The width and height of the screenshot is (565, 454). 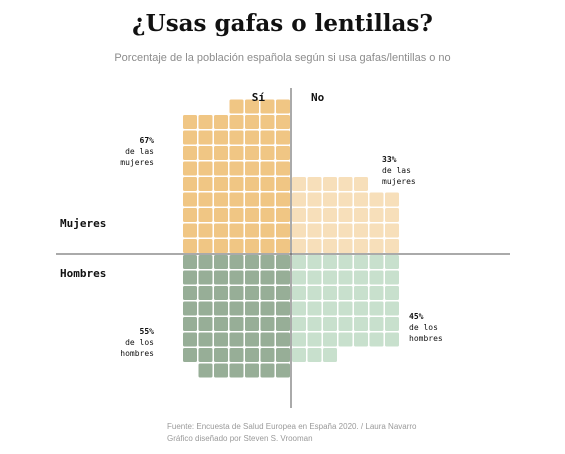 What do you see at coordinates (399, 181) in the screenshot?
I see `annotation-women-no-line2: mujeres` at bounding box center [399, 181].